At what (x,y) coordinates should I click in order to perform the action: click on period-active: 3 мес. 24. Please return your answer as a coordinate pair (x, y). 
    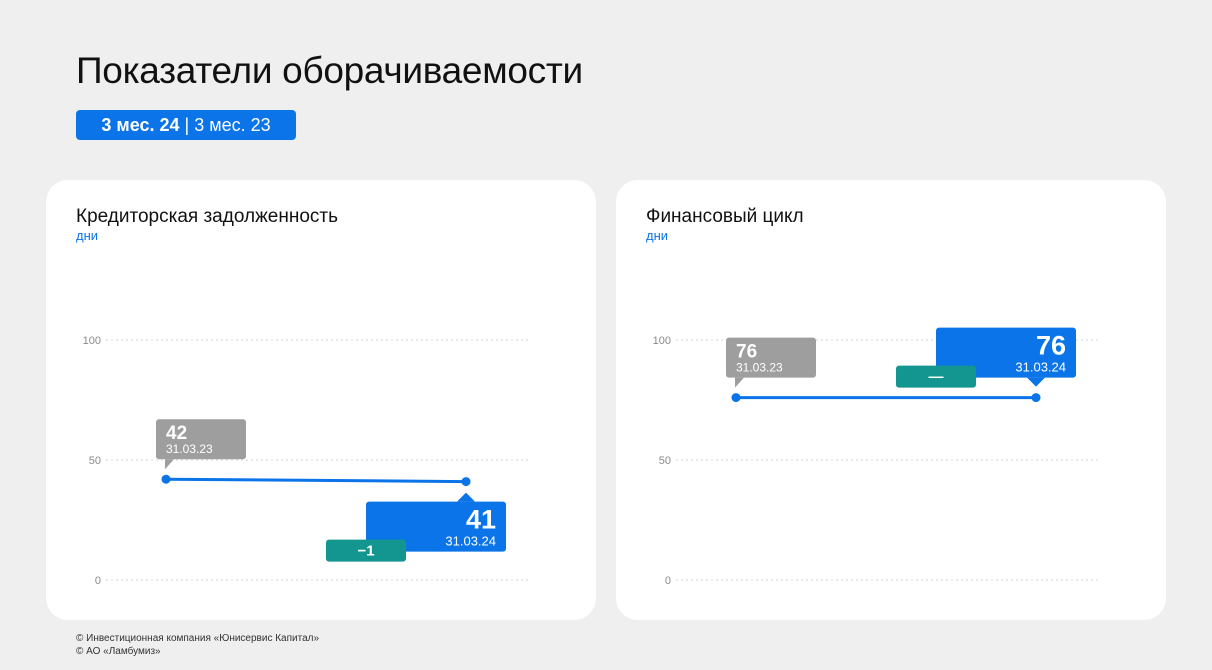
    Looking at the image, I should click on (140, 124).